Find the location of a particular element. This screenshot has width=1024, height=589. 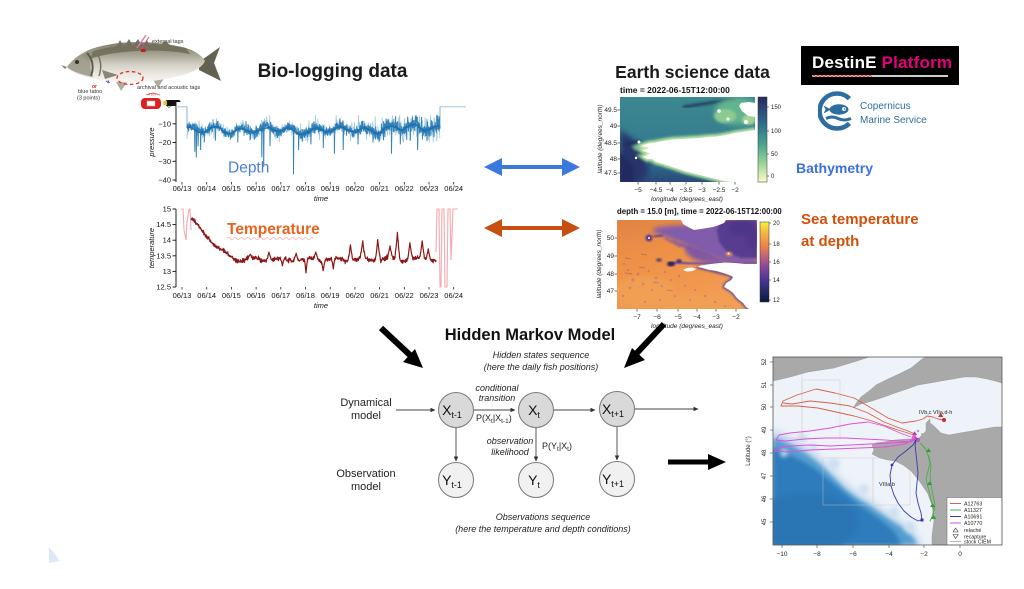

svg-text: P(Xt|Xt-1) is located at coordinates (494, 419).